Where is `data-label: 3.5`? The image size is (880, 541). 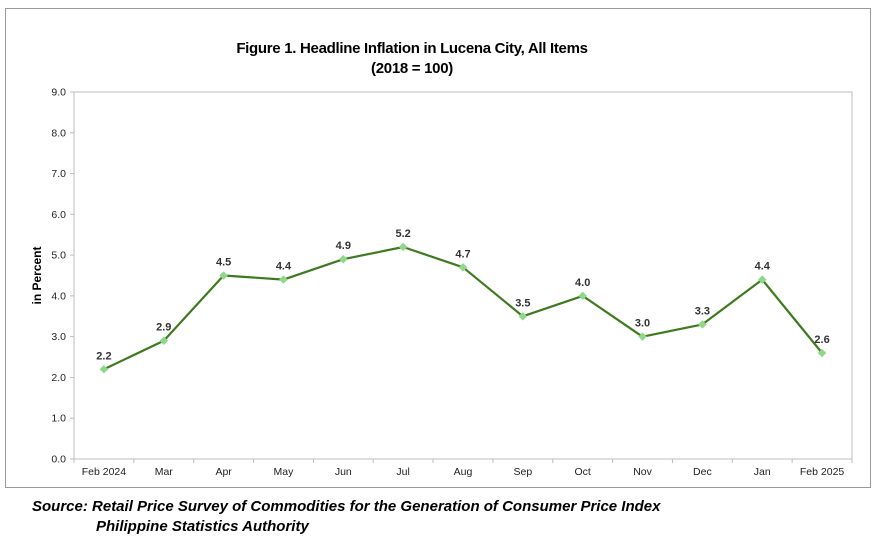 data-label: 3.5 is located at coordinates (522, 303).